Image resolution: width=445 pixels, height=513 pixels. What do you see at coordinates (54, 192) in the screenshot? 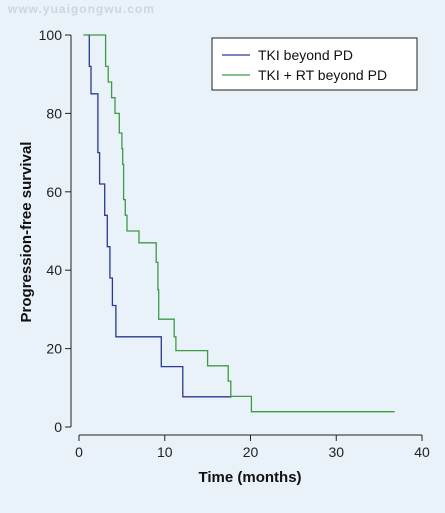
I see `y-tick-label-60: 60` at bounding box center [54, 192].